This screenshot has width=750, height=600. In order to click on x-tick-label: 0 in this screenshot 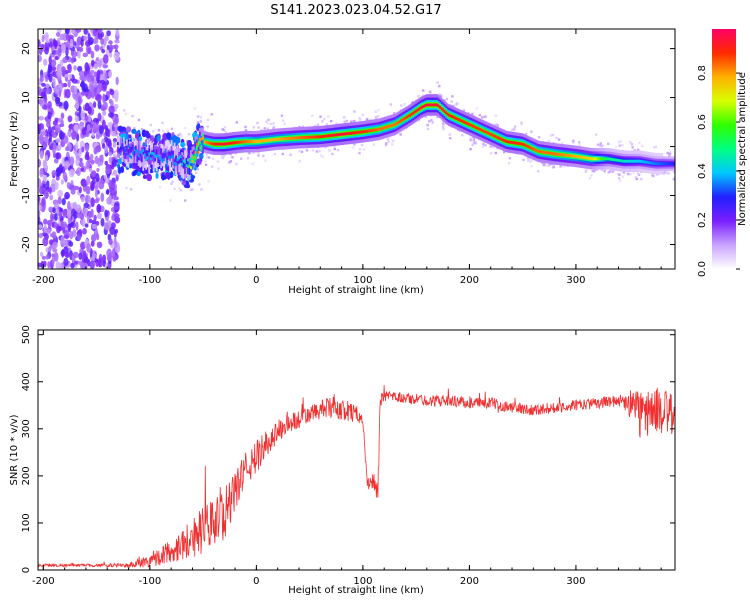, I will do `click(256, 280)`.